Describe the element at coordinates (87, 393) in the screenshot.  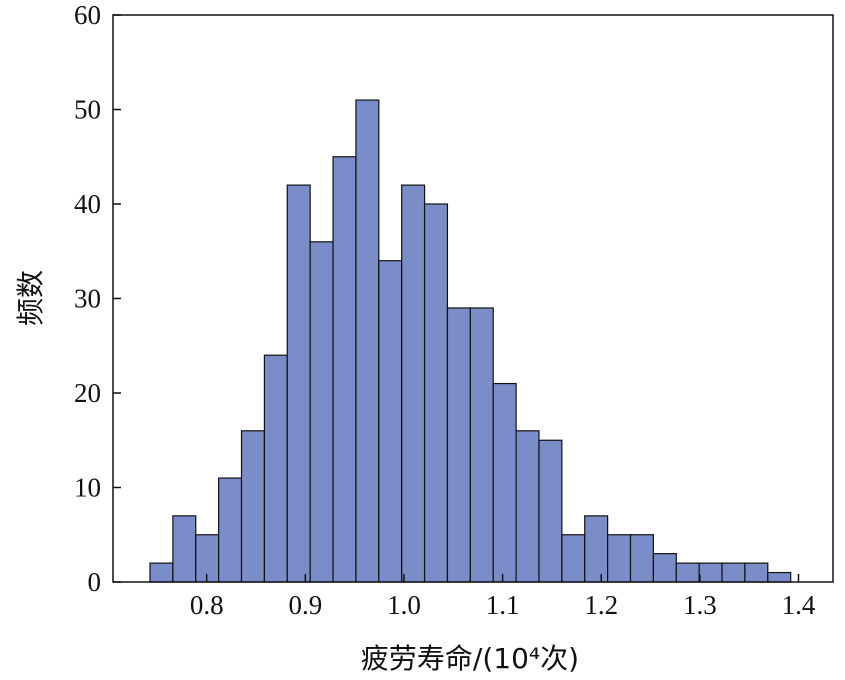
I see `y-tick-label: 20` at that location.